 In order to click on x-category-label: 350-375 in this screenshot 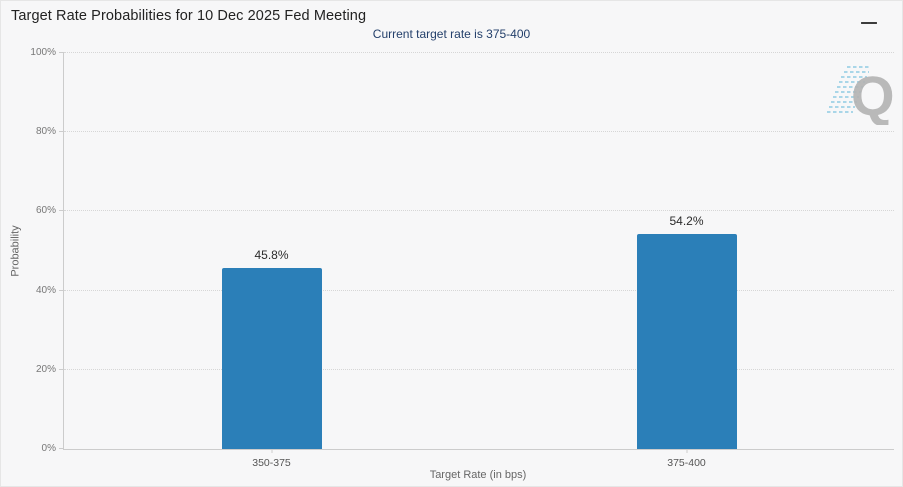, I will do `click(271, 463)`.